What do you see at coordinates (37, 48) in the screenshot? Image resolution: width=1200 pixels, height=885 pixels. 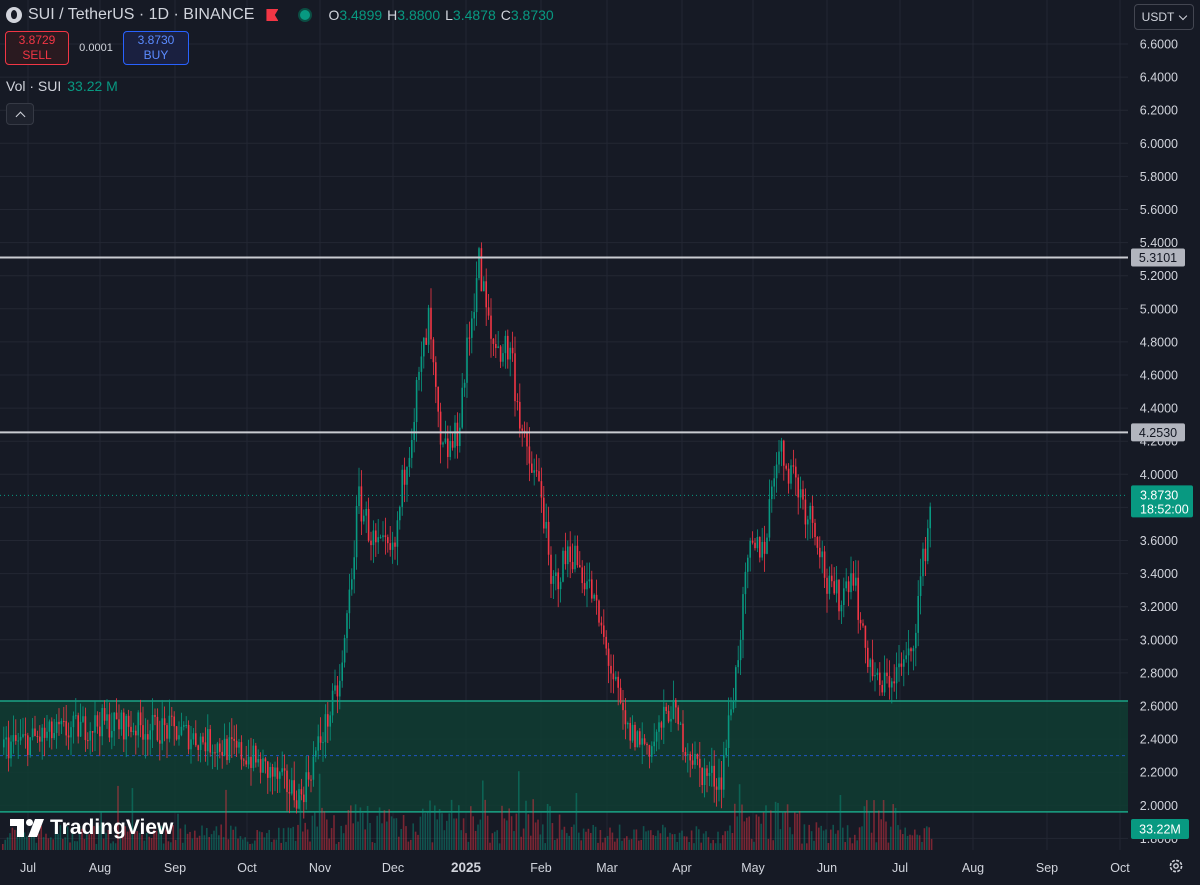 I see `sell-button: 3.8729 SELL` at bounding box center [37, 48].